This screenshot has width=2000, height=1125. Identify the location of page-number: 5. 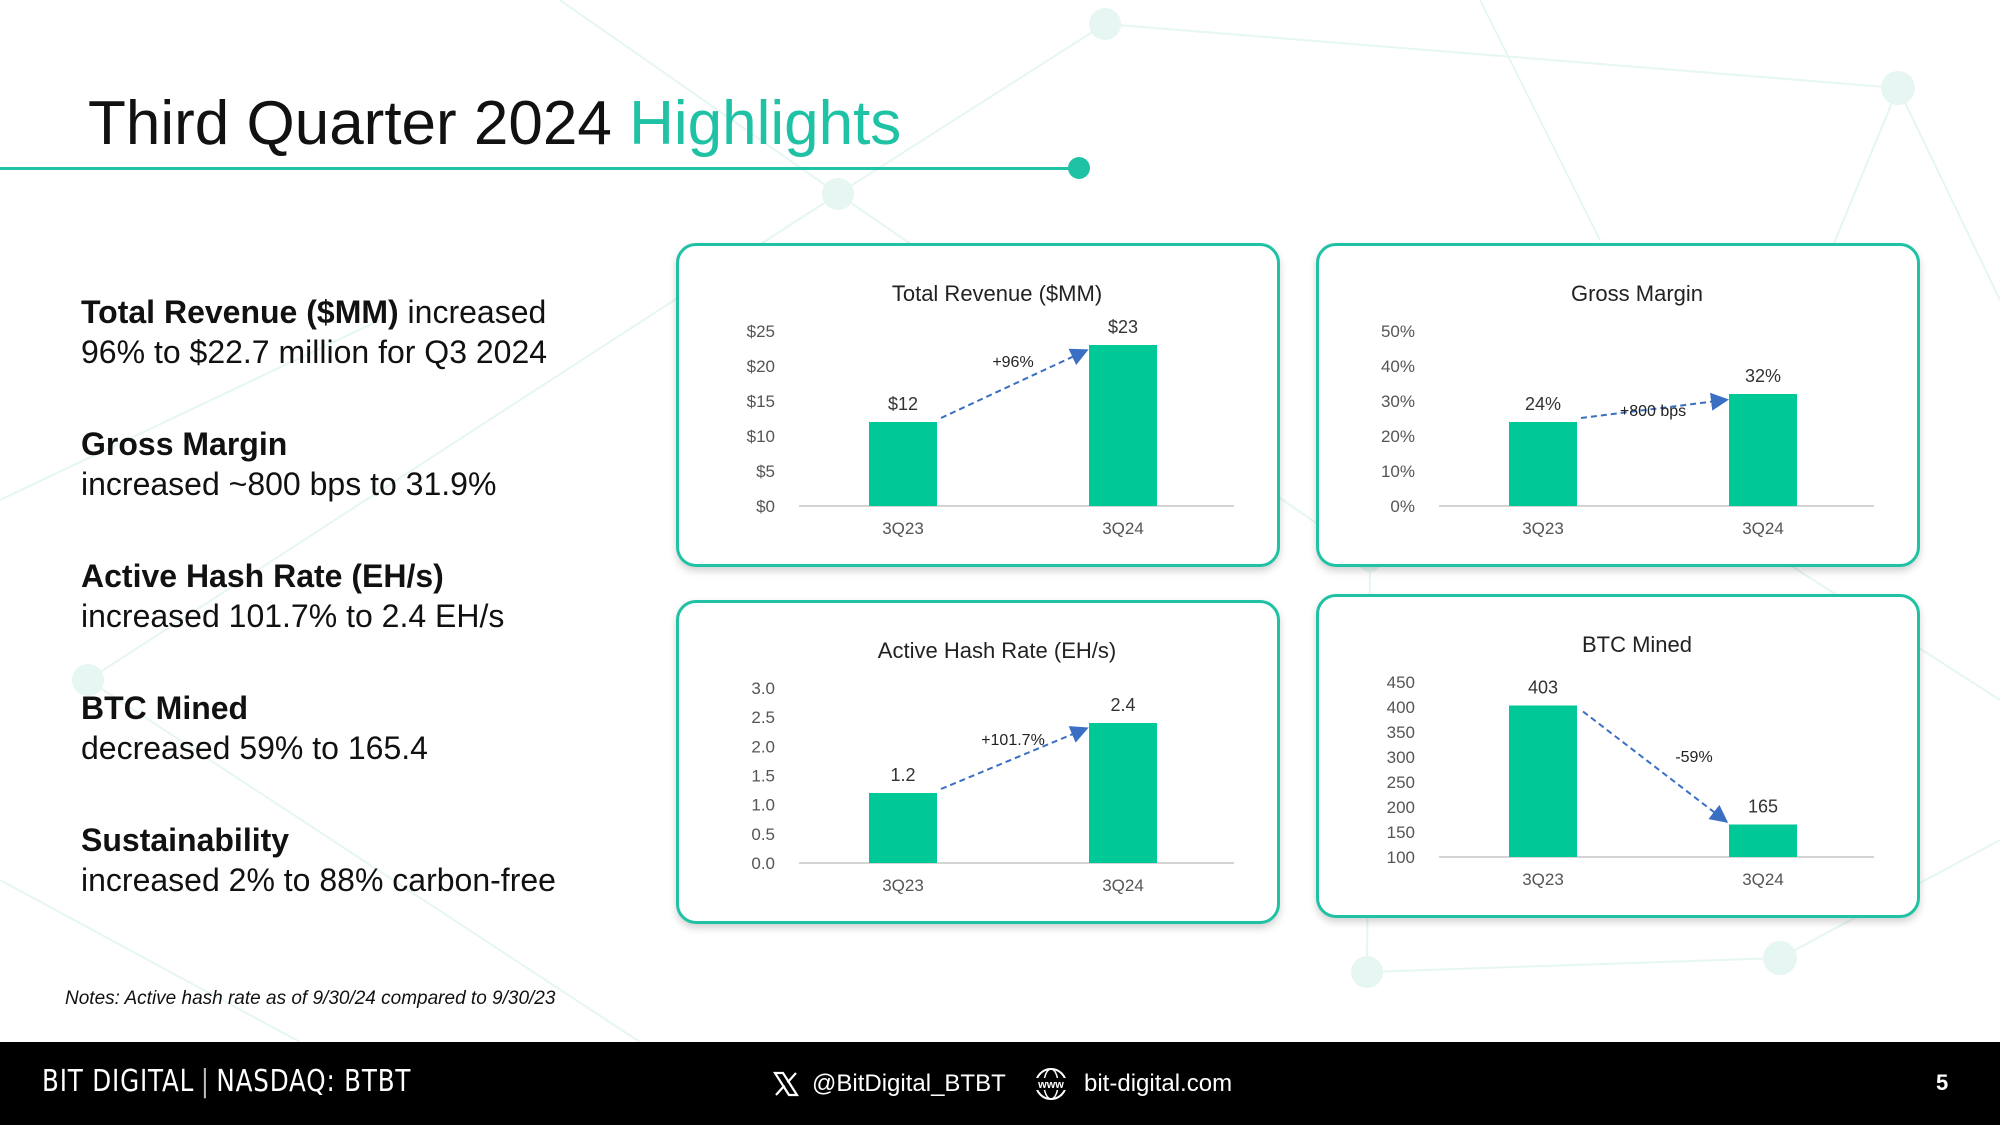
(1942, 1082).